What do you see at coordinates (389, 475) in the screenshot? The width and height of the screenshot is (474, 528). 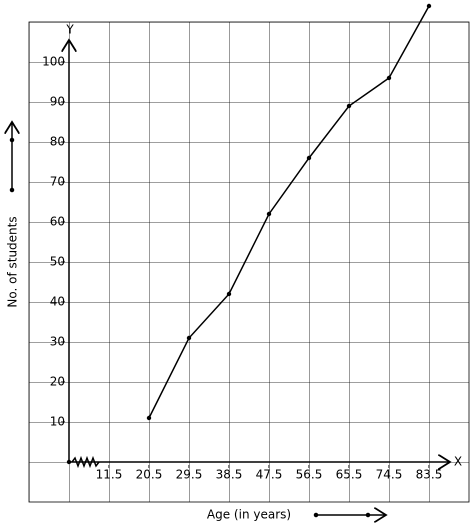 I see `x-tick-label: 74.5` at bounding box center [389, 475].